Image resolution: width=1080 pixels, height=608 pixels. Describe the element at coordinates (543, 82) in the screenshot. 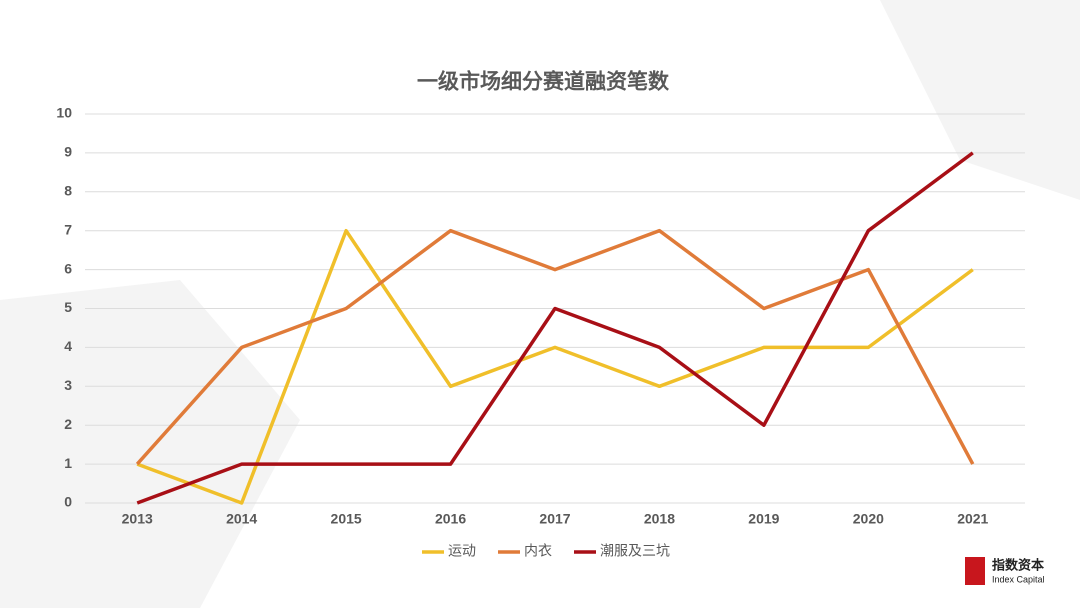

I see `chart-title: 一级市场细分赛道融资笔数` at that location.